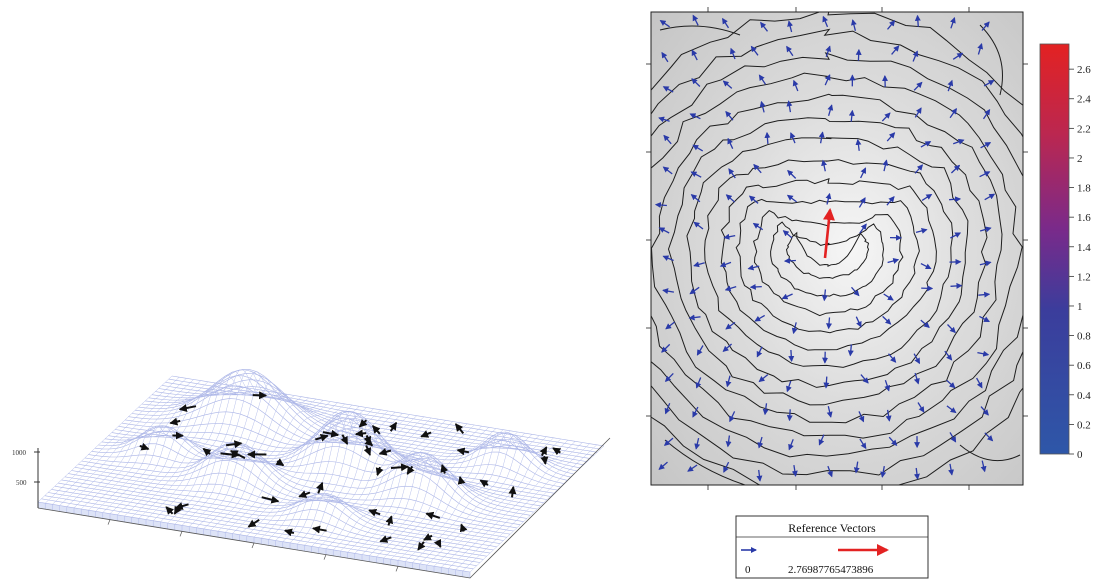  What do you see at coordinates (1084, 189) in the screenshot?
I see `colorbar-tick-label: 1.8` at bounding box center [1084, 189].